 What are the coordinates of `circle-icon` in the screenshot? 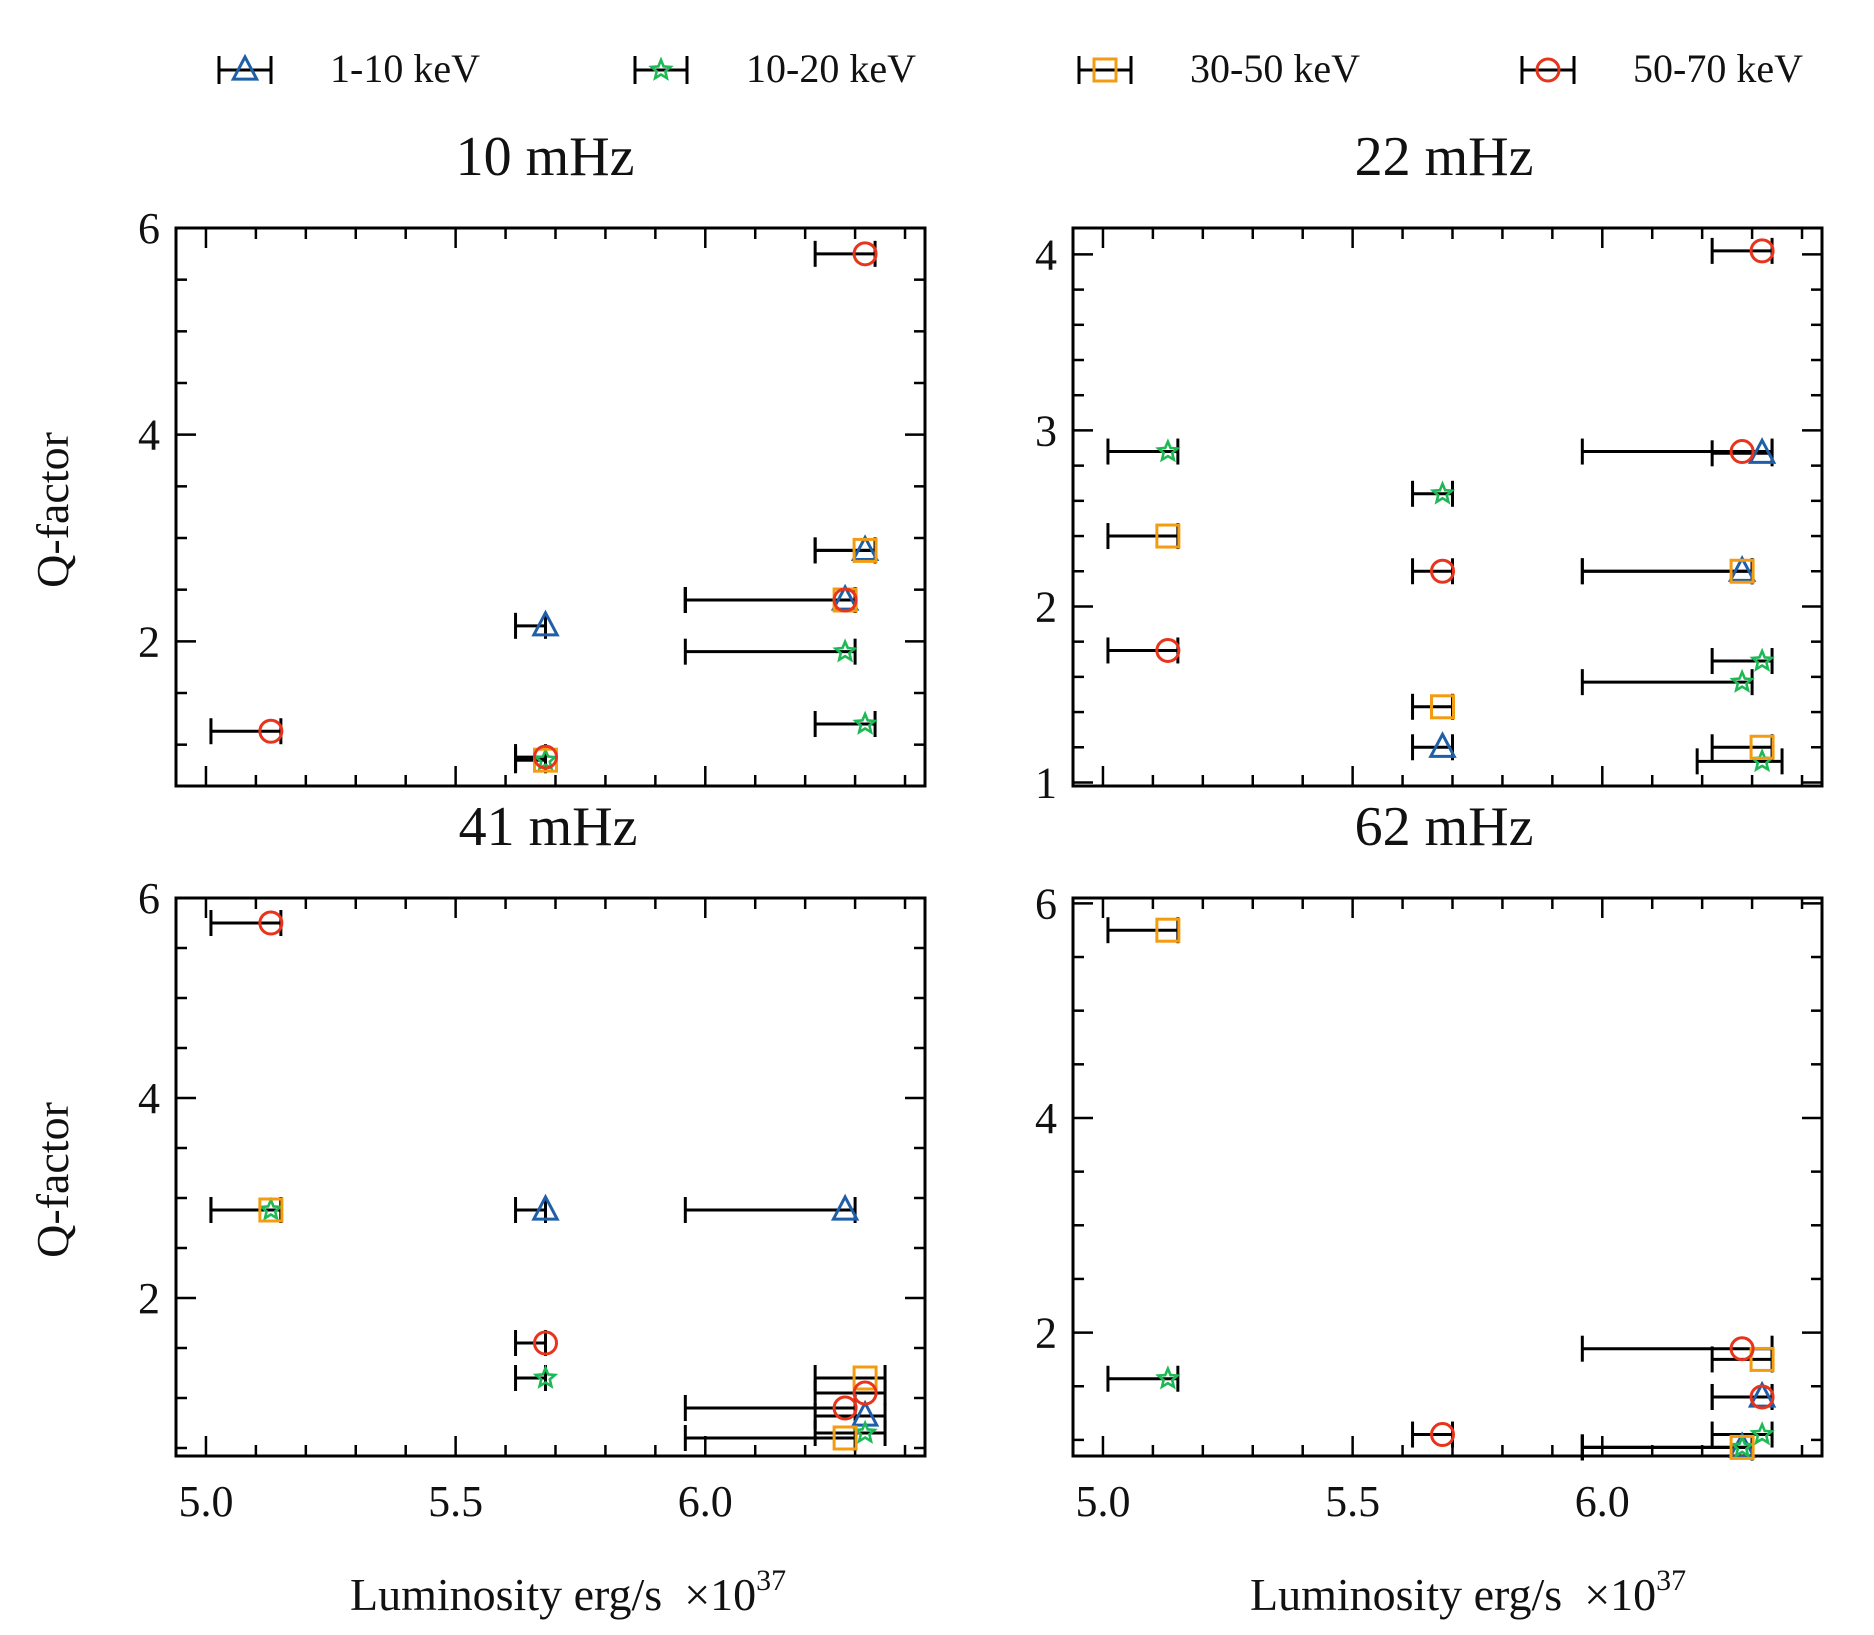 It's located at (1548, 70).